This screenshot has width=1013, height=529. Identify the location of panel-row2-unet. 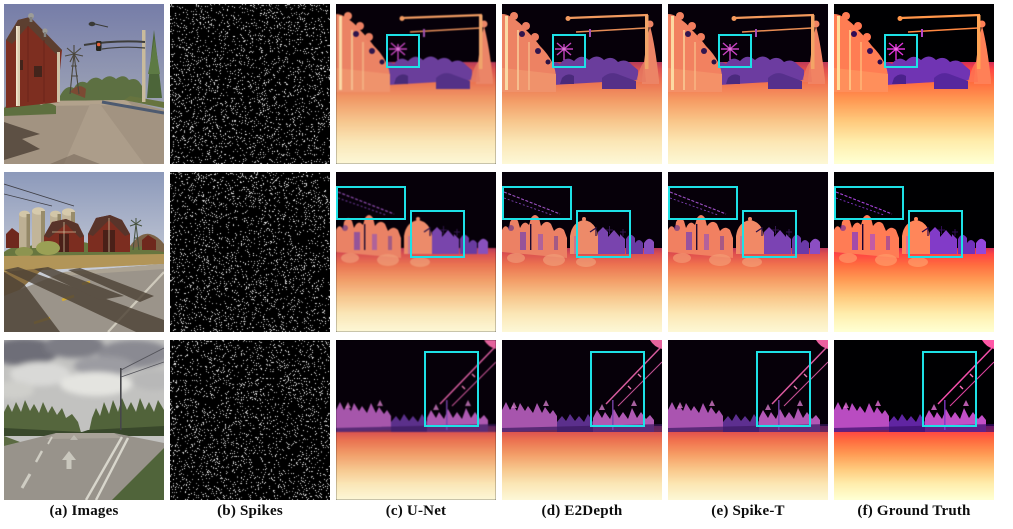
(416, 252).